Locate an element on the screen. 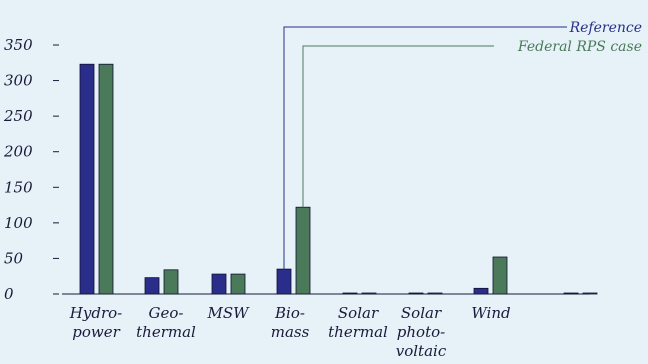 This screenshot has width=648, height=364. y-tick-label: 250 is located at coordinates (18, 116).